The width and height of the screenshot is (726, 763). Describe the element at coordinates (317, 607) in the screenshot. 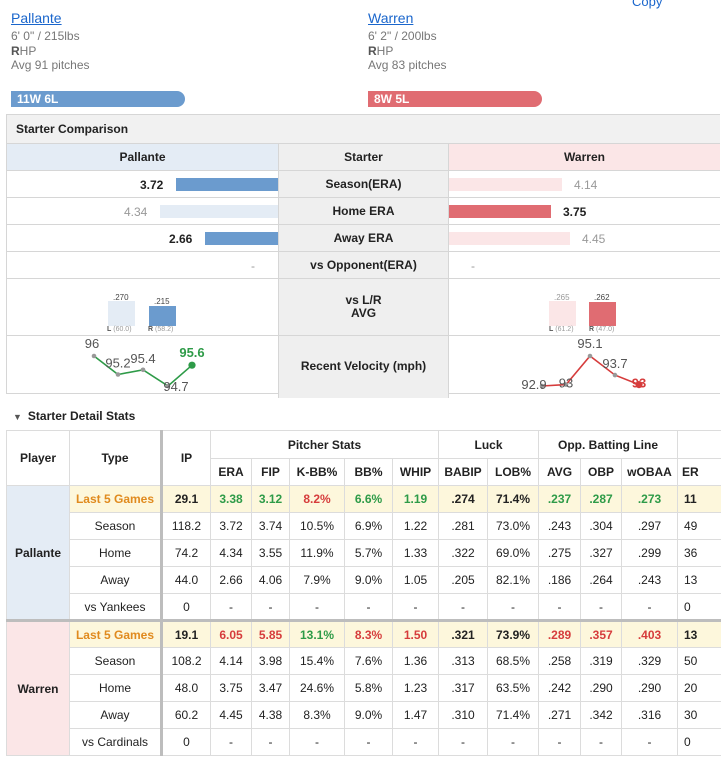

I see `kbb-cell: -` at that location.